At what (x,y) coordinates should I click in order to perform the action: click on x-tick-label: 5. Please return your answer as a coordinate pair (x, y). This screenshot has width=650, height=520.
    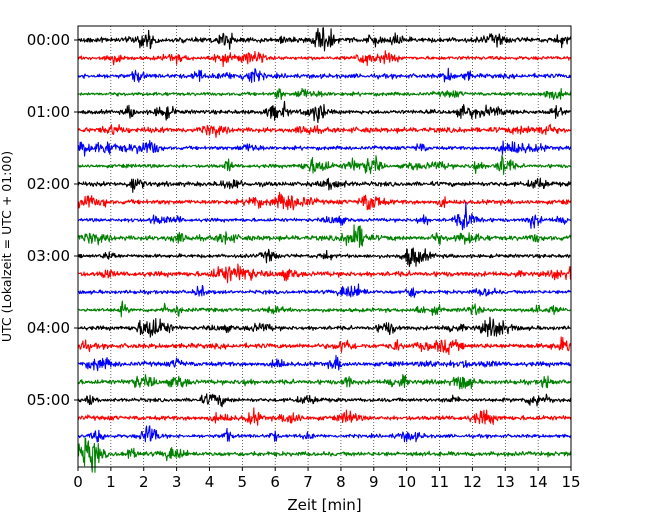
    Looking at the image, I should click on (243, 482).